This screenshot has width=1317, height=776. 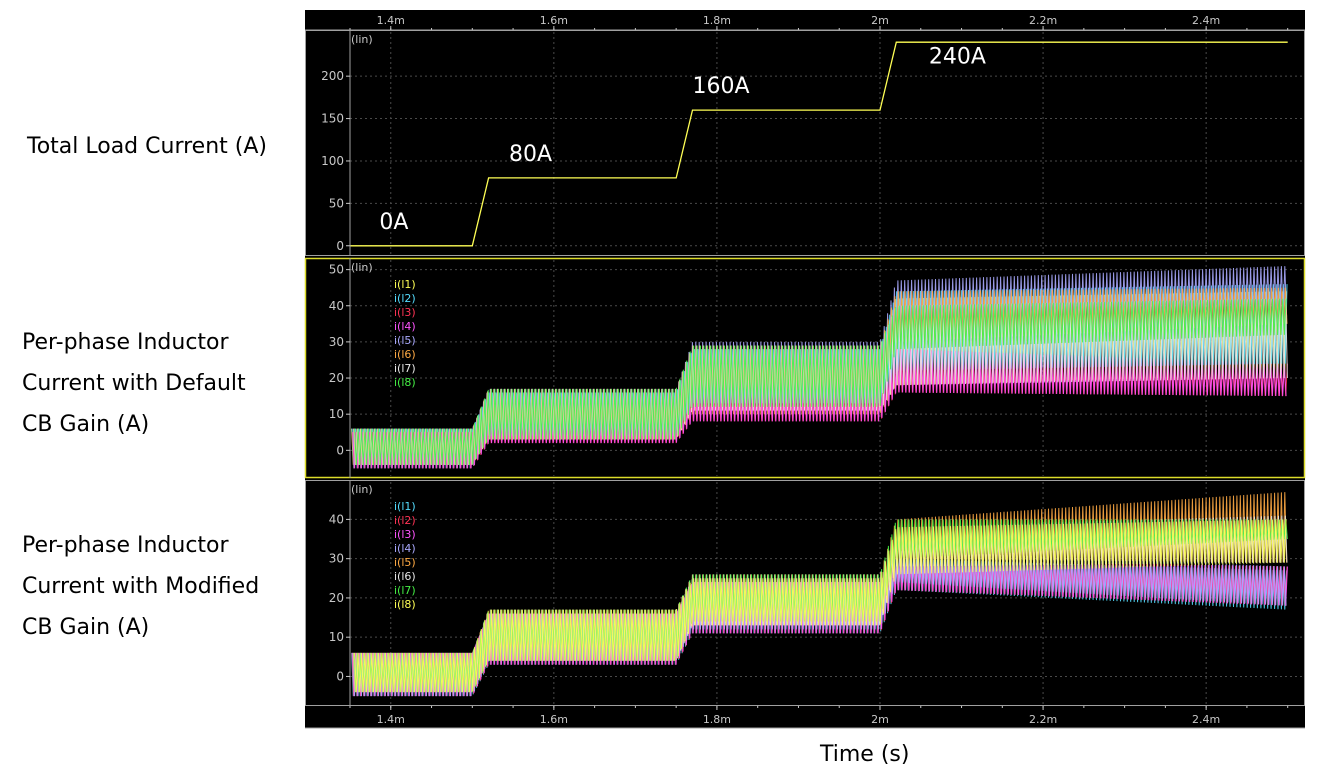 What do you see at coordinates (530, 154) in the screenshot?
I see `step-annotation: 80A` at bounding box center [530, 154].